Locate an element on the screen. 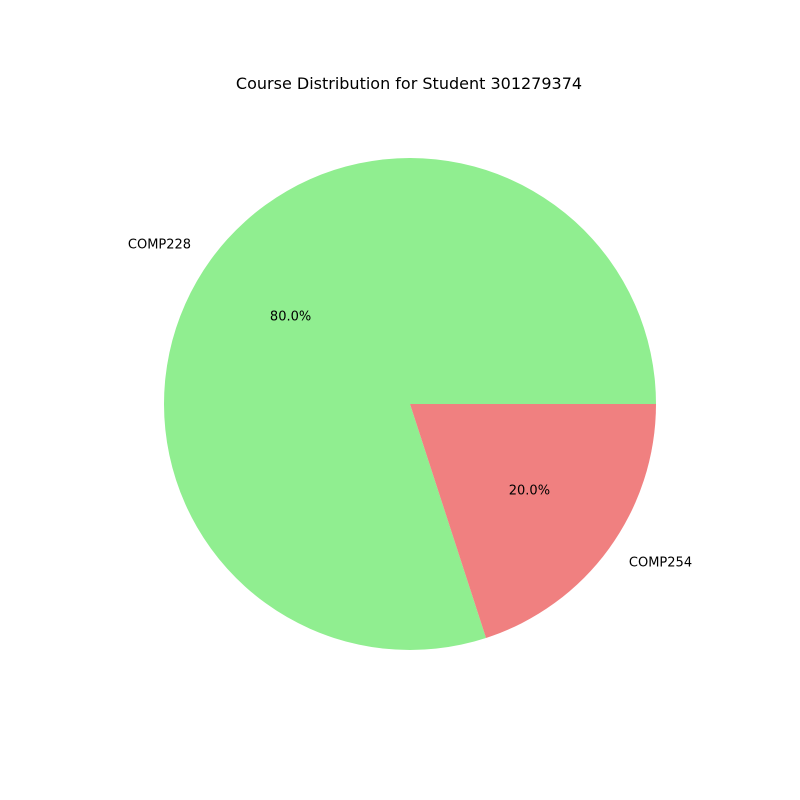  slice-label-comp254: COMP254 is located at coordinates (660, 563).